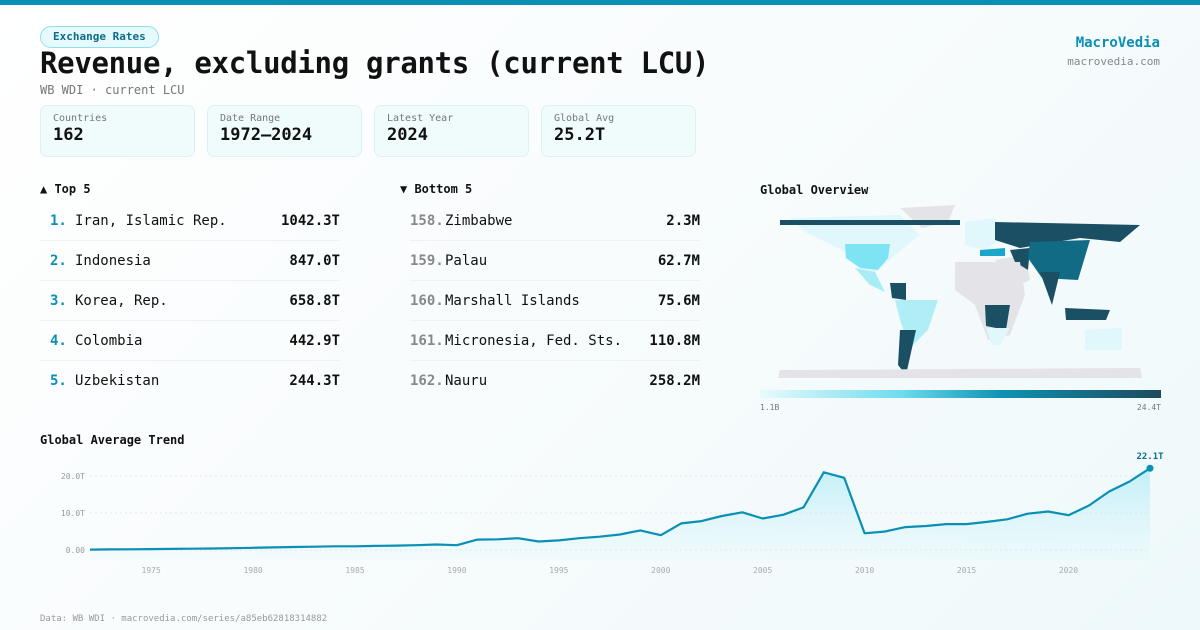  I want to click on map-australia, so click(1103, 339).